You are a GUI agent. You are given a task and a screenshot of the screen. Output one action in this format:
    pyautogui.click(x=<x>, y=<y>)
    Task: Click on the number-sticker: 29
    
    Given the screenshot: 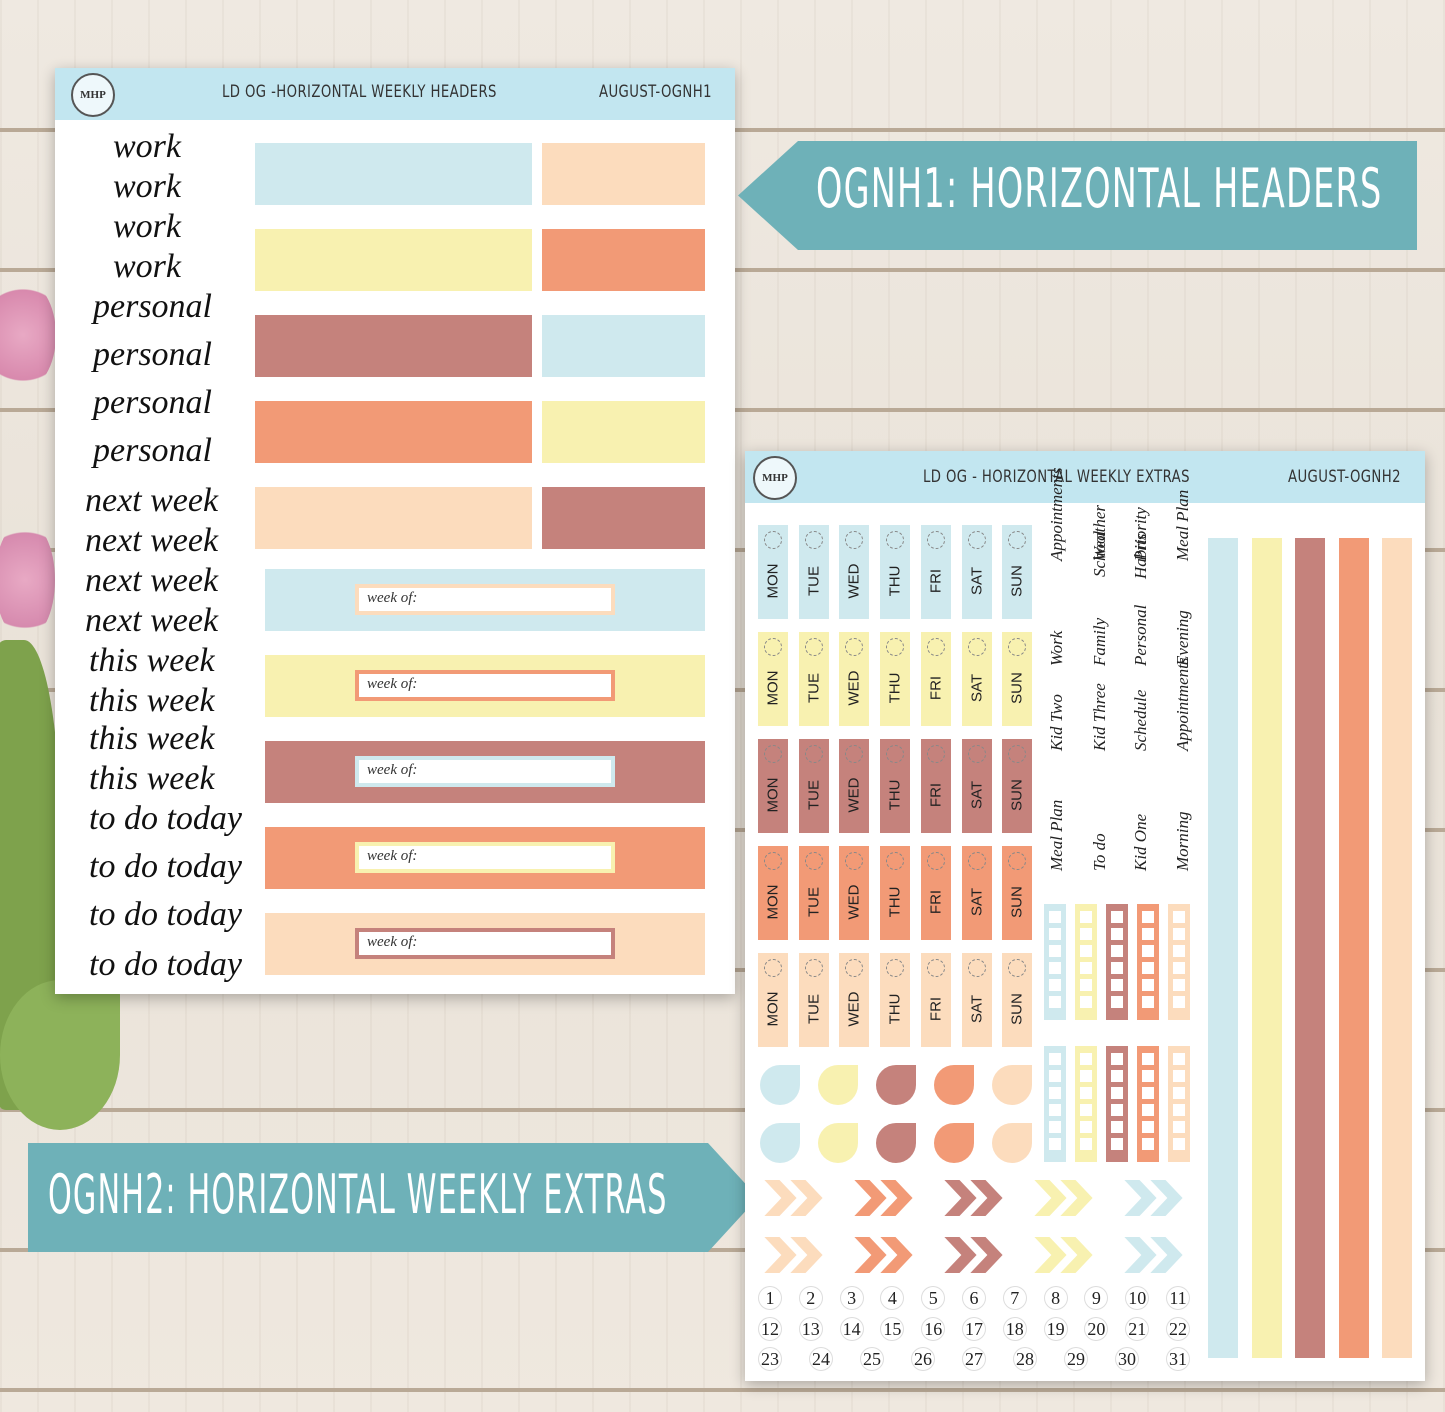 What is the action you would take?
    pyautogui.click(x=1076, y=1359)
    